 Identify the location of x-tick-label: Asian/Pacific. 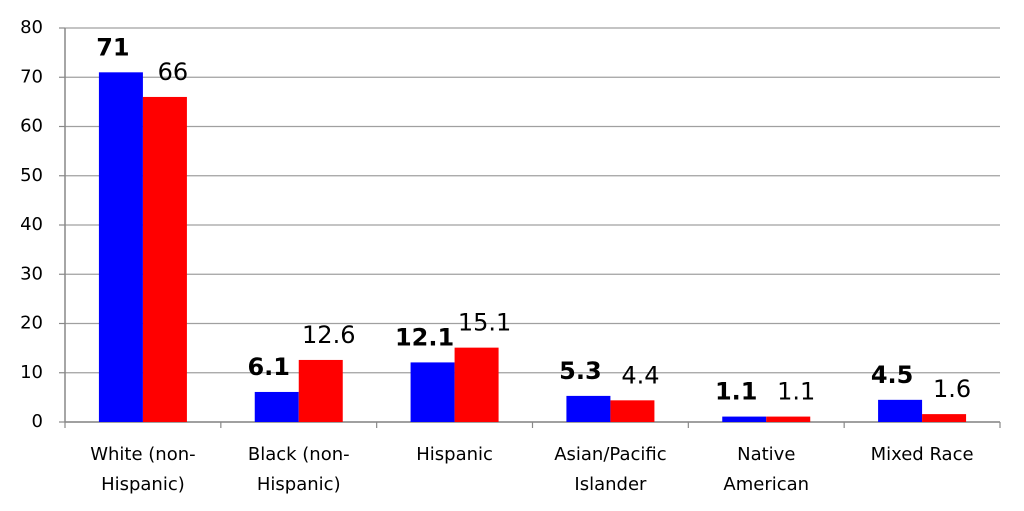
(610, 454).